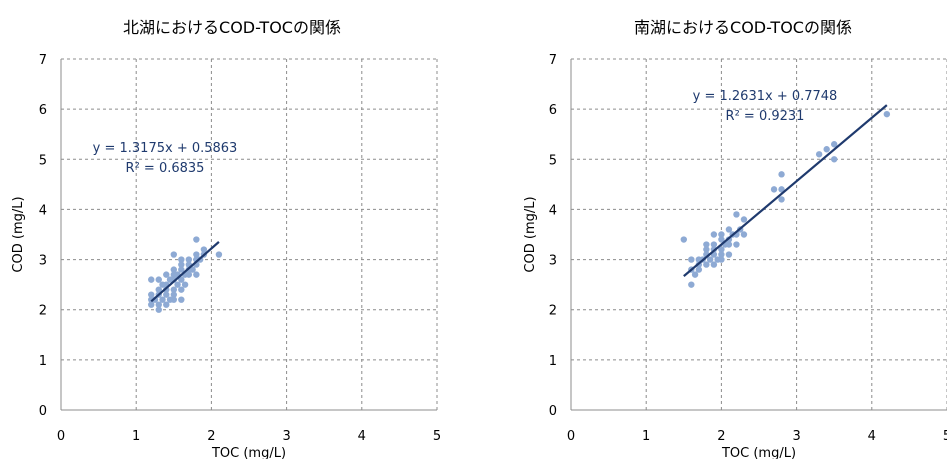 The height and width of the screenshot is (464, 947). I want to click on chart-title: 南湖におけるCOD-TOCの関係, so click(743, 27).